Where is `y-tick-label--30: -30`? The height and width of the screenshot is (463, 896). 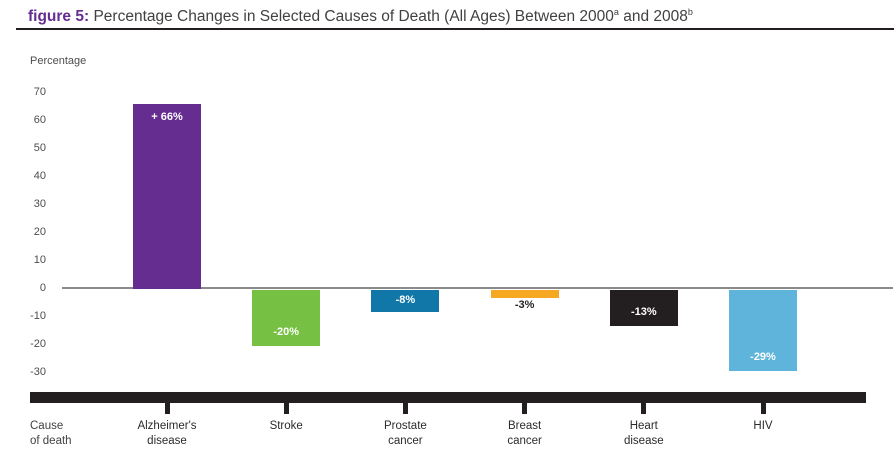 y-tick-label--30: -30 is located at coordinates (38, 372).